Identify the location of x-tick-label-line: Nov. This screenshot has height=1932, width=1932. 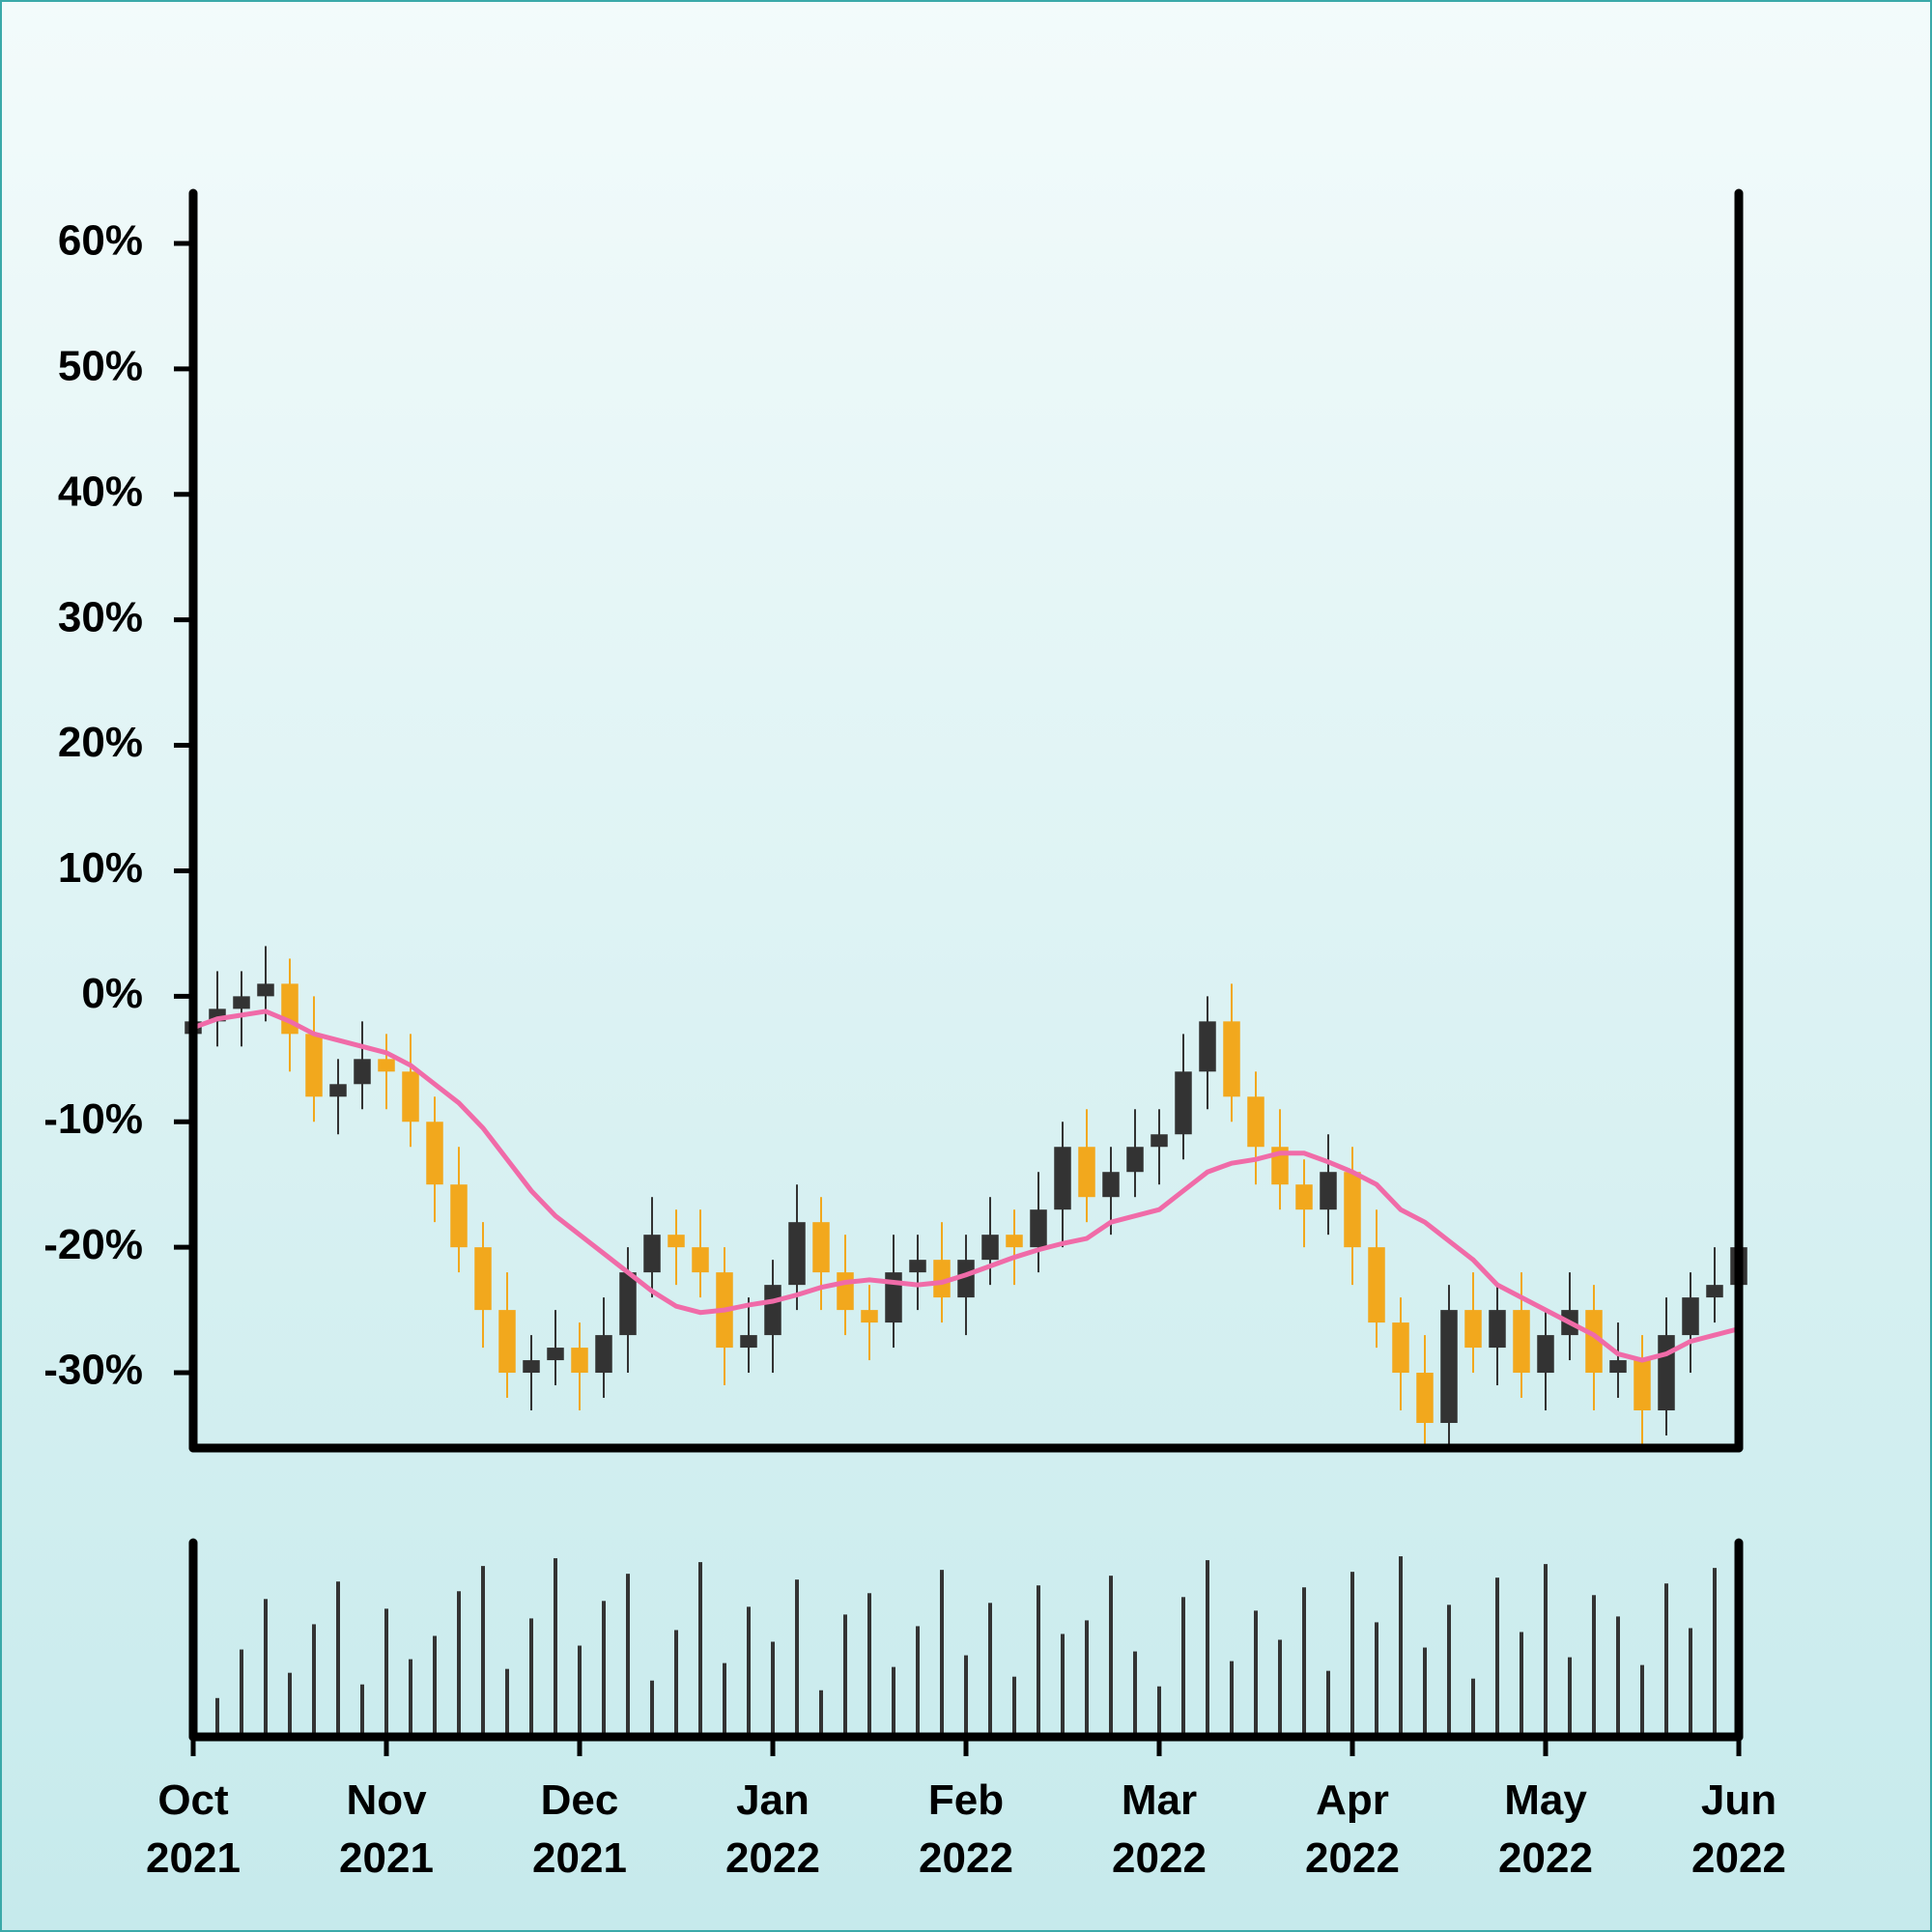
(386, 1800).